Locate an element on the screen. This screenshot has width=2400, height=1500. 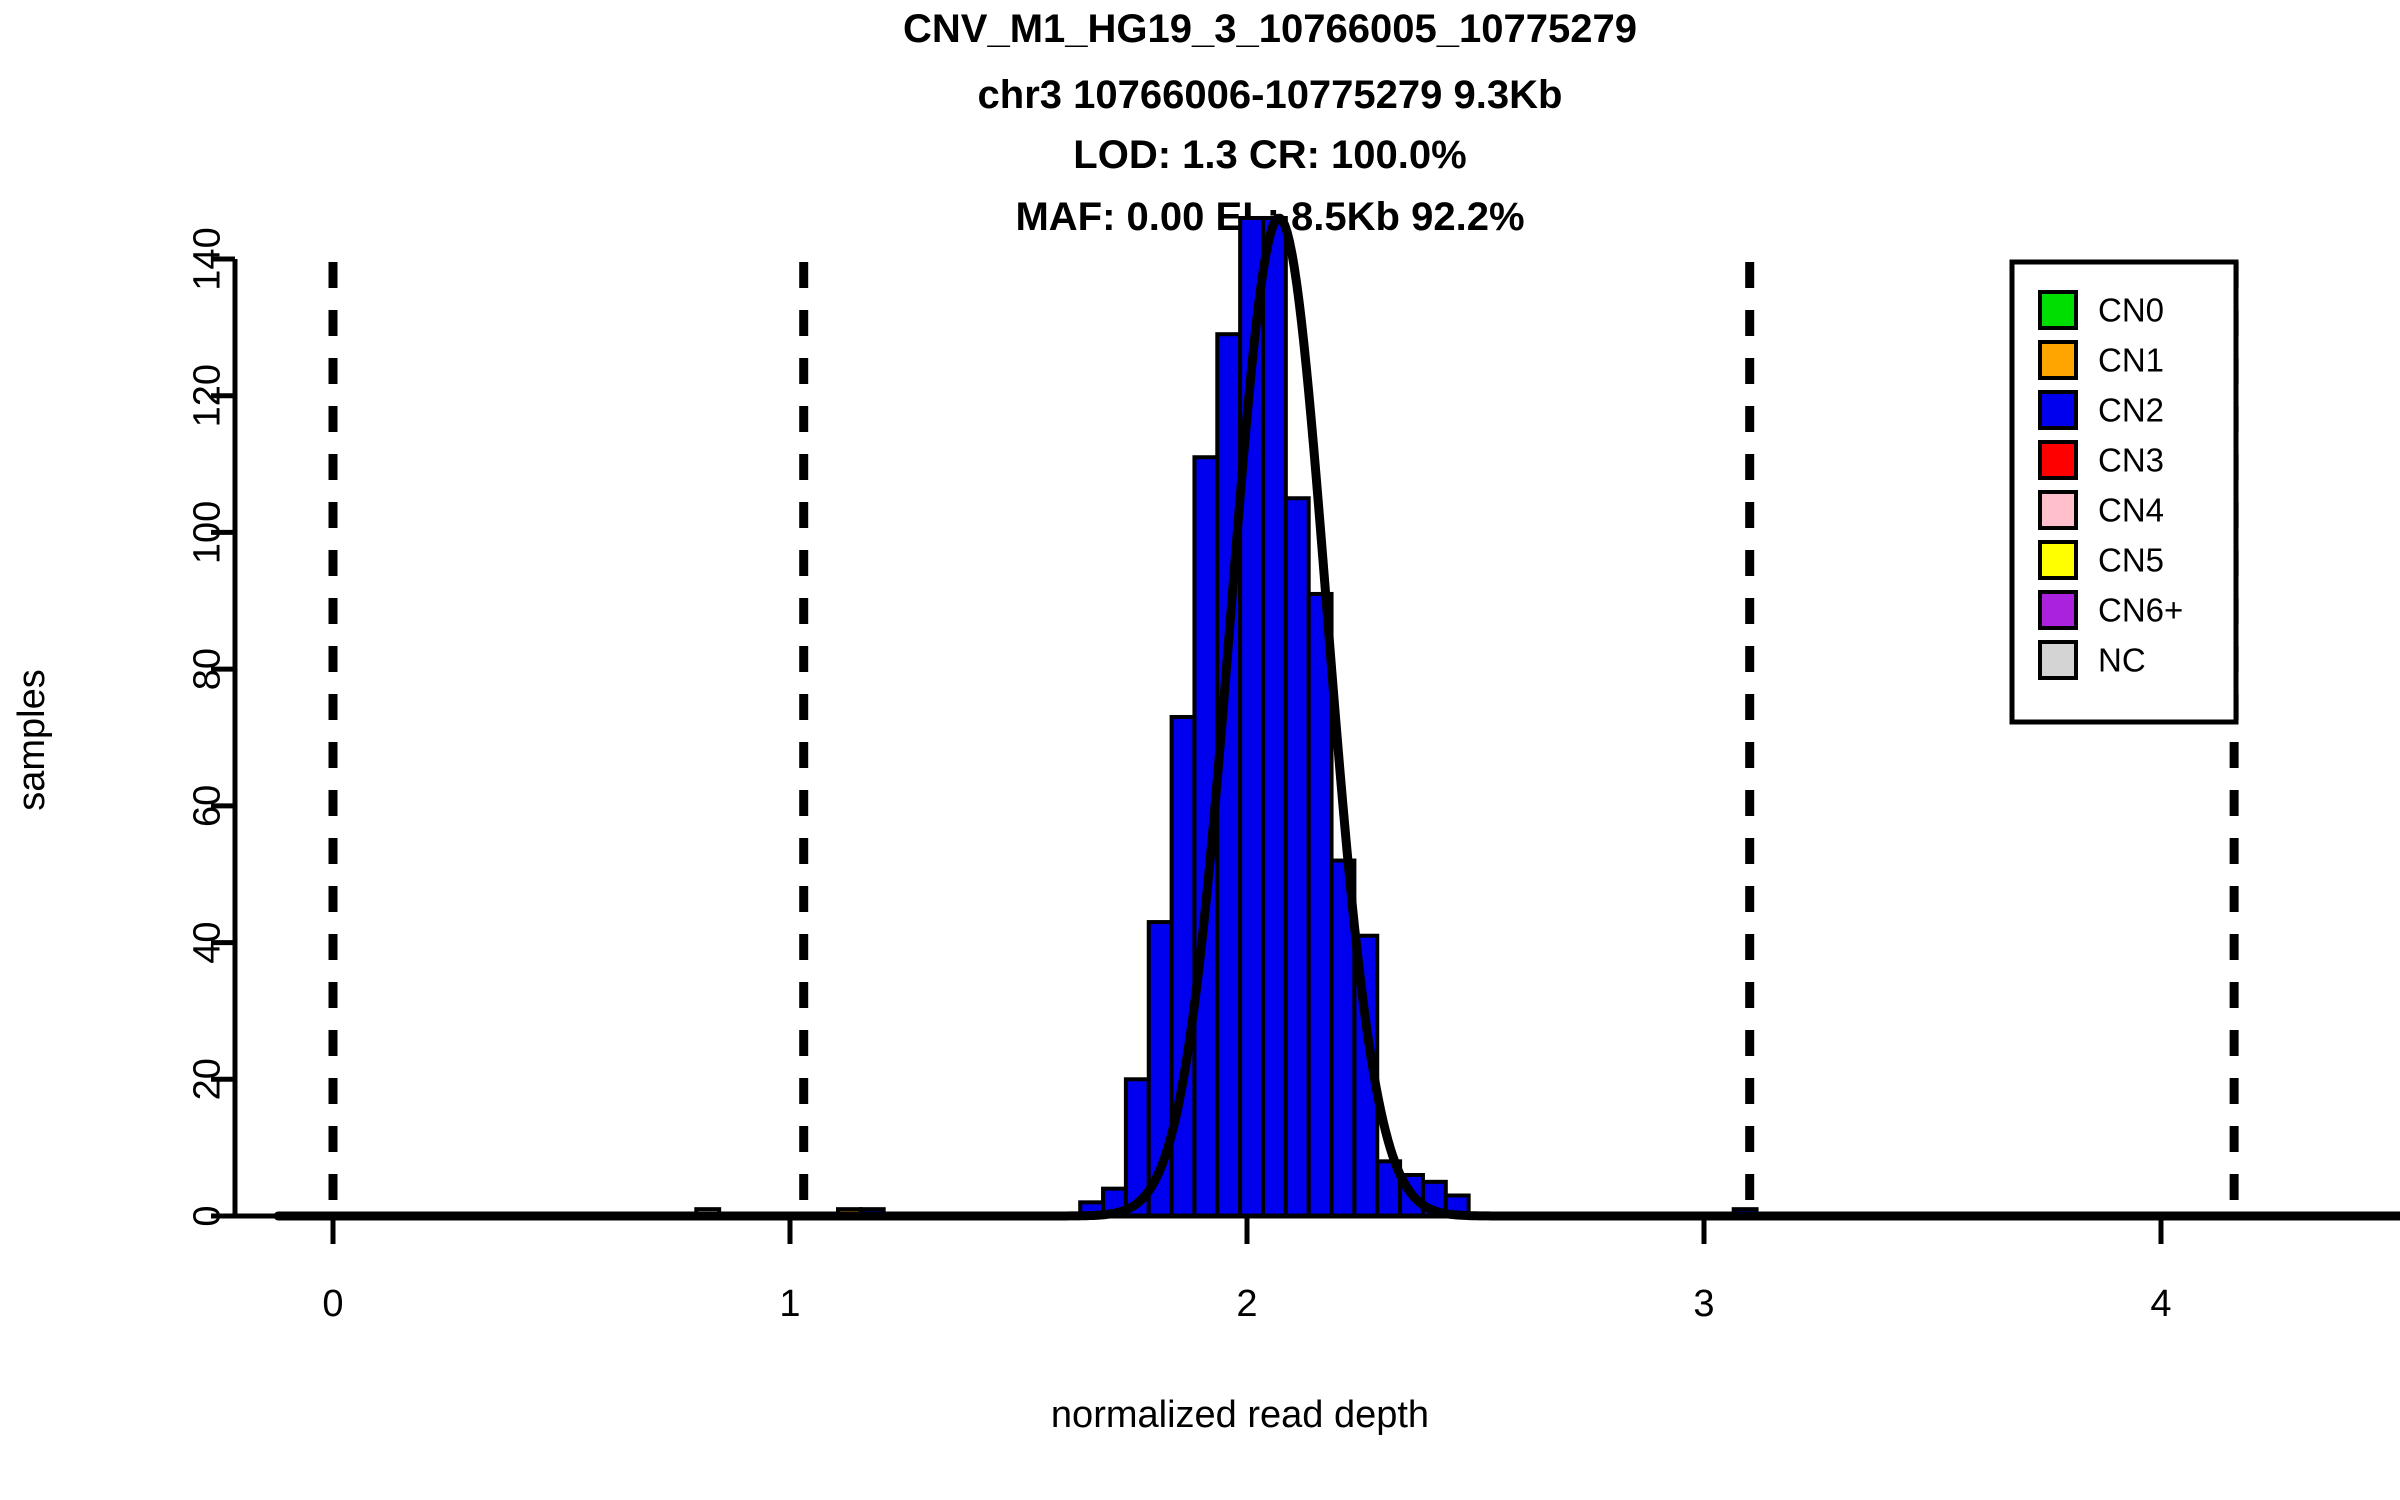
y-axis-tick-label: 20 is located at coordinates (207, 1079).